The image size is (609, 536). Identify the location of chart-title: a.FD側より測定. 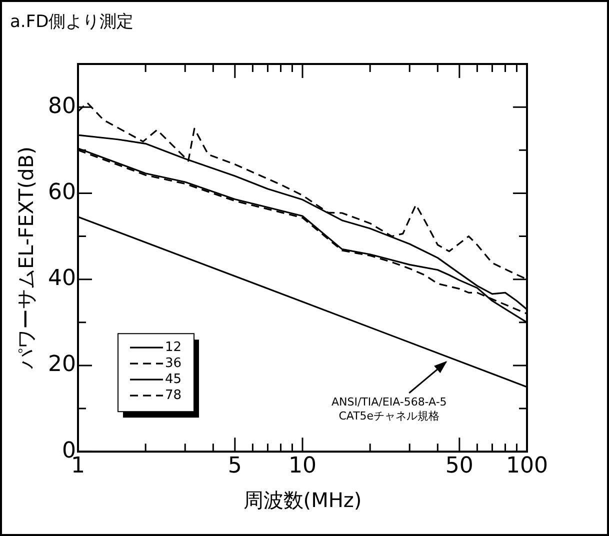
(72, 22).